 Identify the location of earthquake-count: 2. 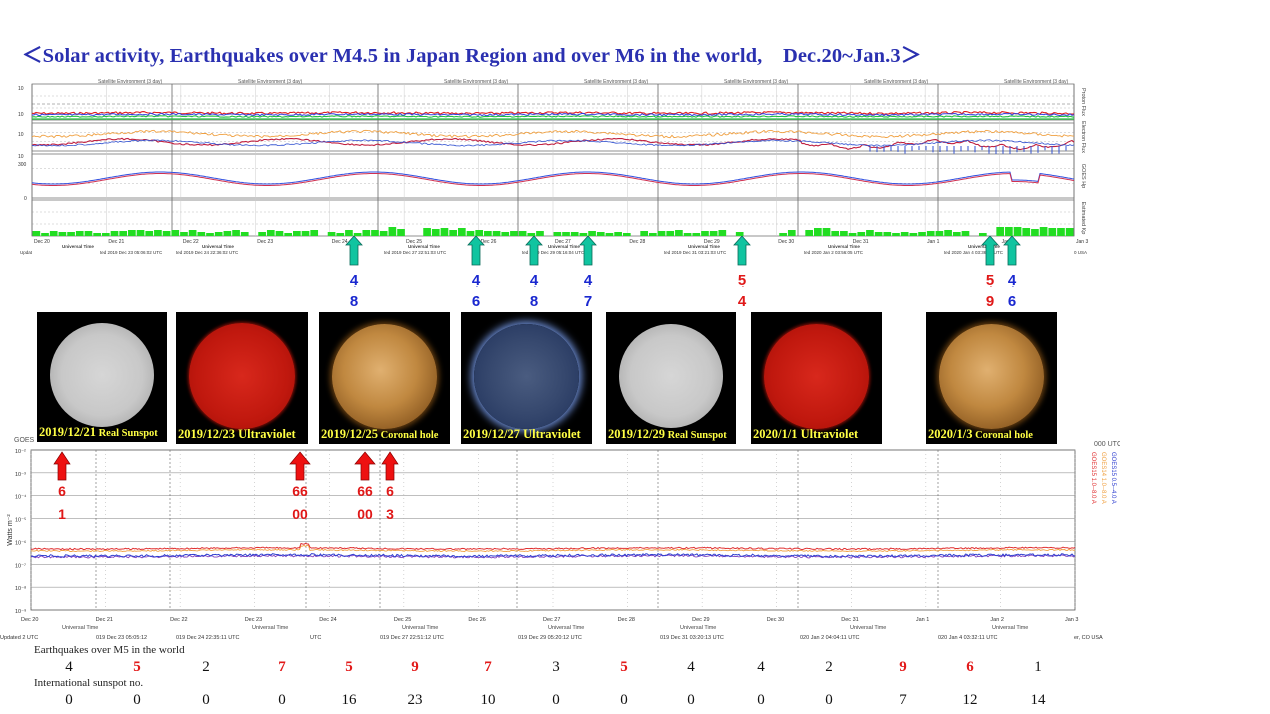
(829, 667).